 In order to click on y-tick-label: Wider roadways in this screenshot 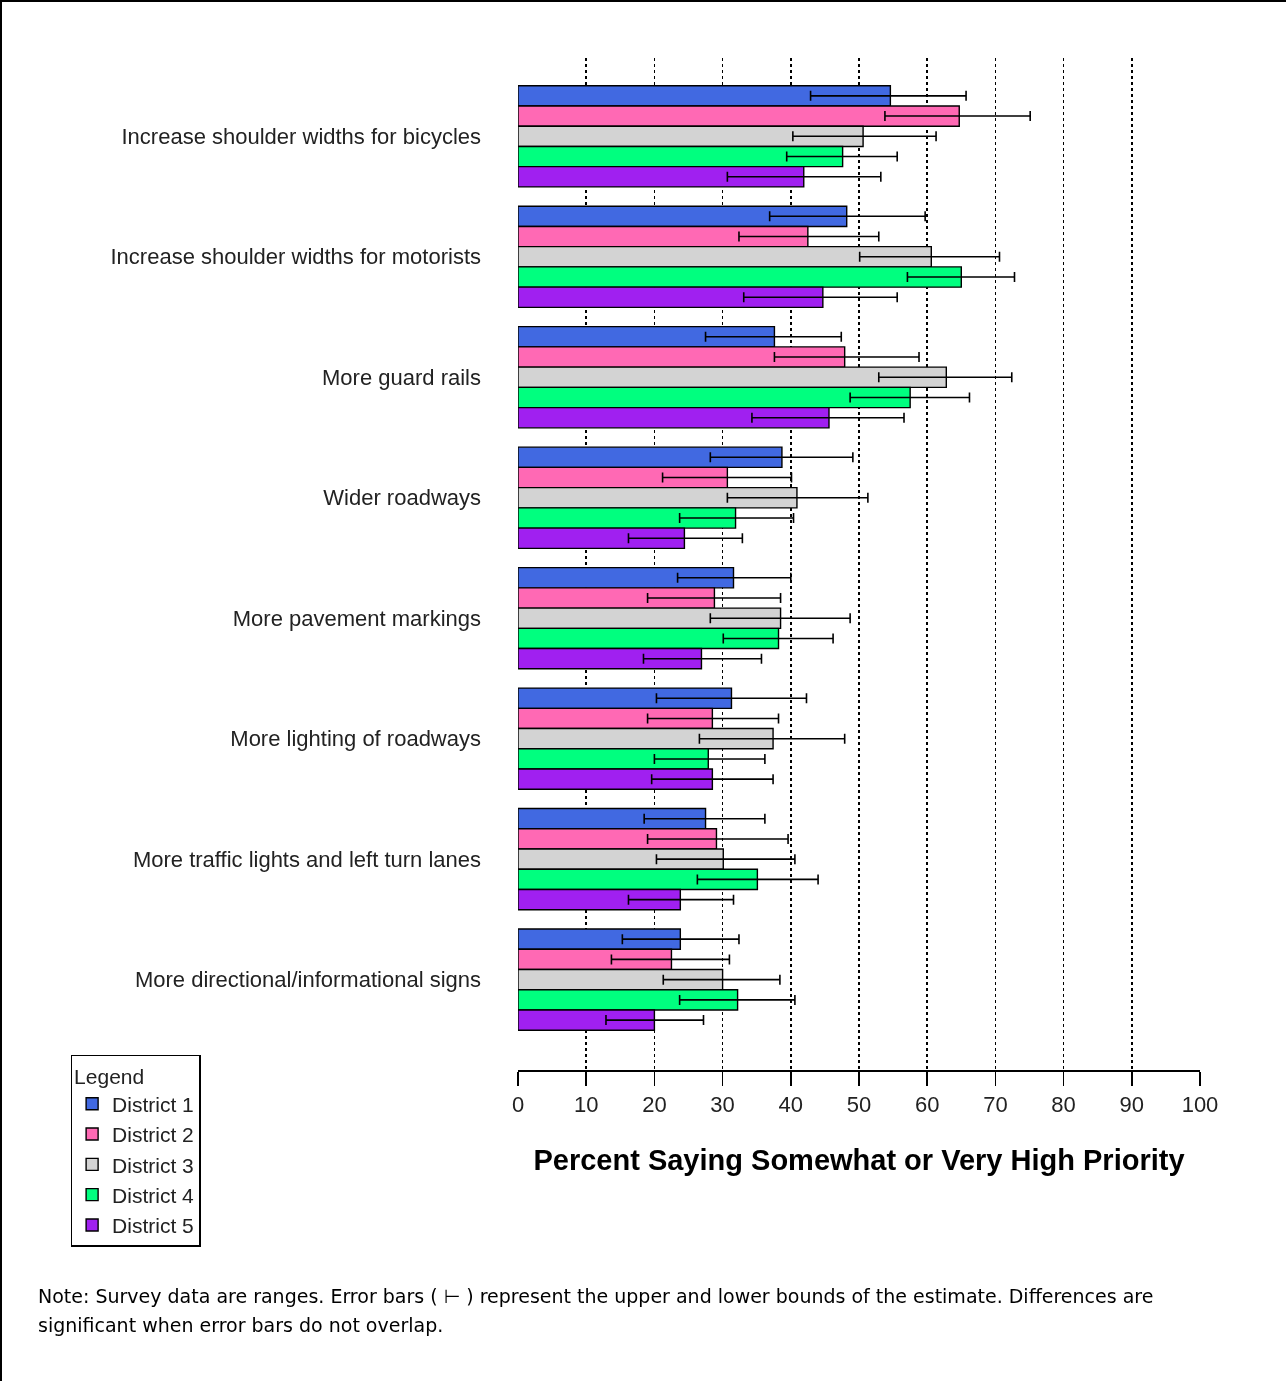, I will do `click(402, 498)`.